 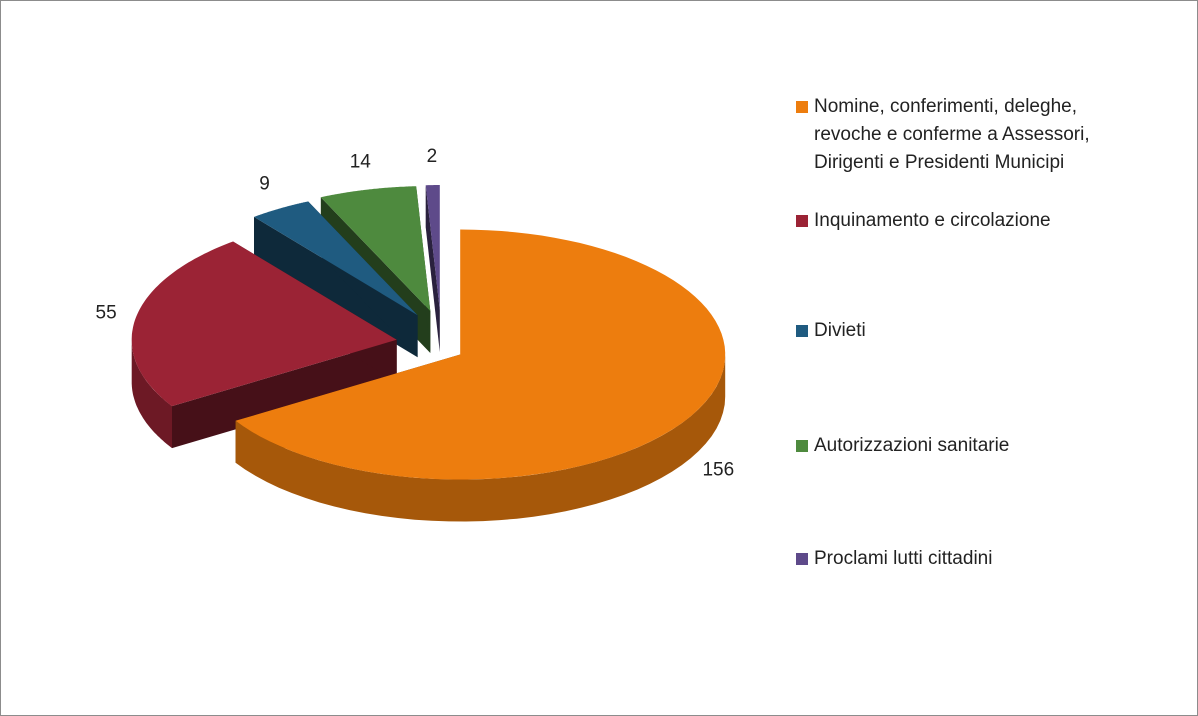 I want to click on legend-label: Inquinamento e circolazione, so click(x=932, y=220).